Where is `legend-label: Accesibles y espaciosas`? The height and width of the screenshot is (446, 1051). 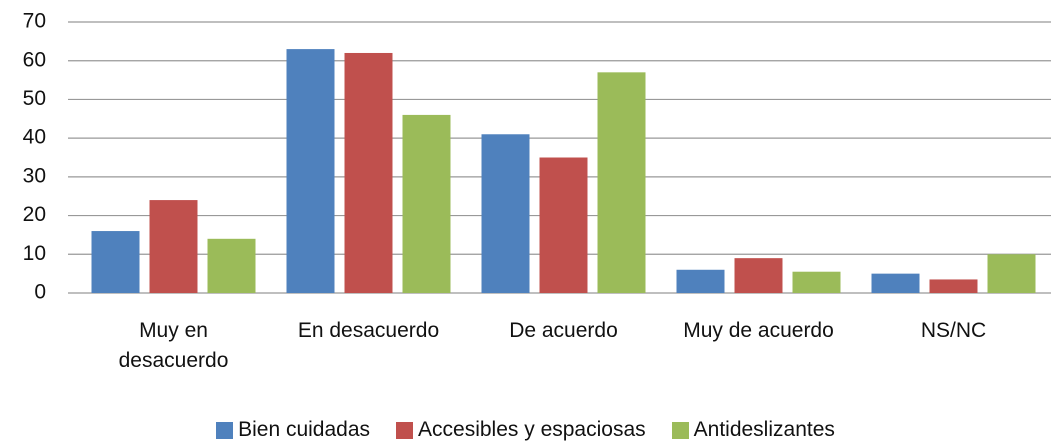 legend-label: Accesibles y espaciosas is located at coordinates (532, 429).